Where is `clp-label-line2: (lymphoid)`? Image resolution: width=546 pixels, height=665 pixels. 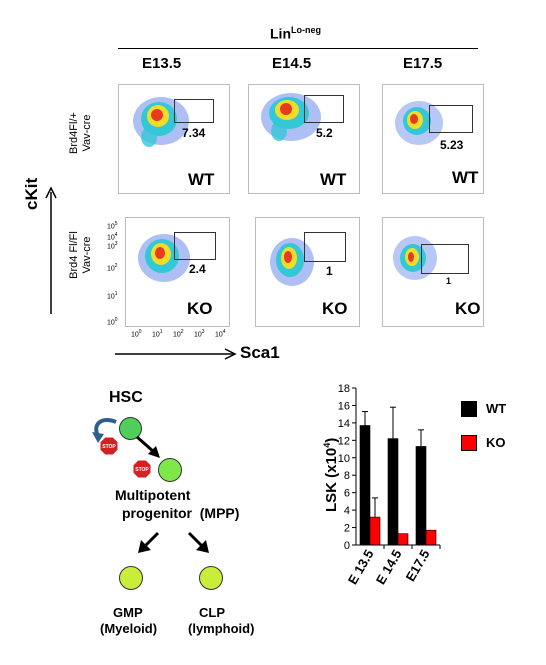
clp-label-line2: (lymphoid) is located at coordinates (221, 628).